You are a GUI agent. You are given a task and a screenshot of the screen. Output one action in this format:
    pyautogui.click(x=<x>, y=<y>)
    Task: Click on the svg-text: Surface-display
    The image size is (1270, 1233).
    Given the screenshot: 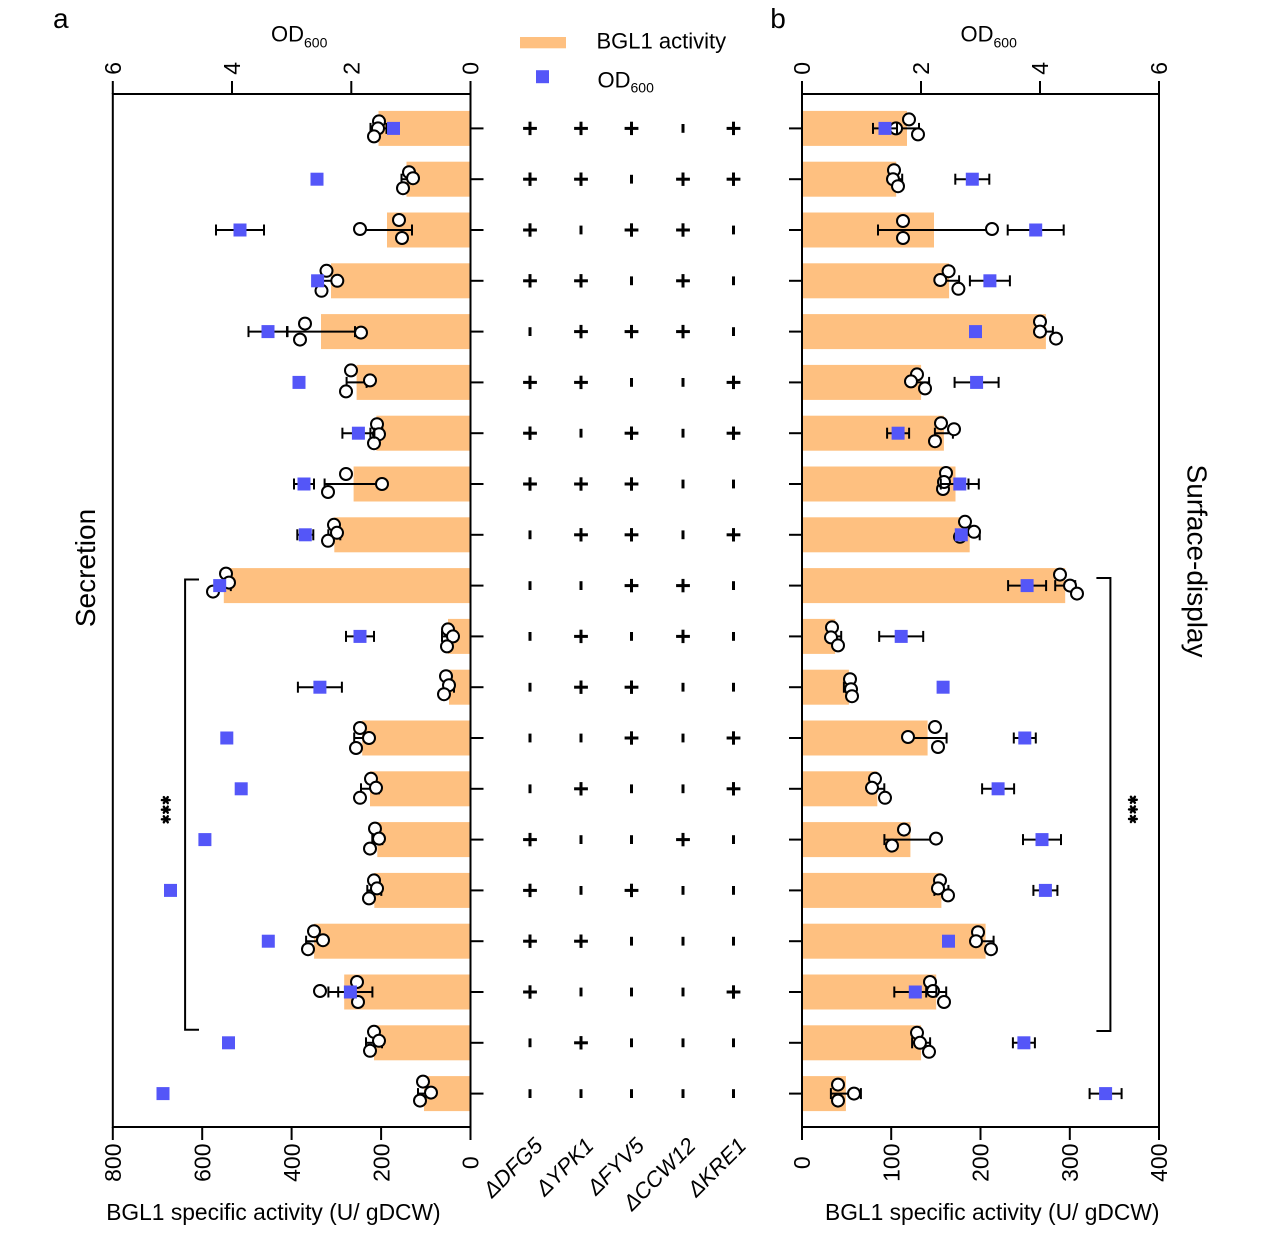 What is the action you would take?
    pyautogui.click(x=1197, y=561)
    